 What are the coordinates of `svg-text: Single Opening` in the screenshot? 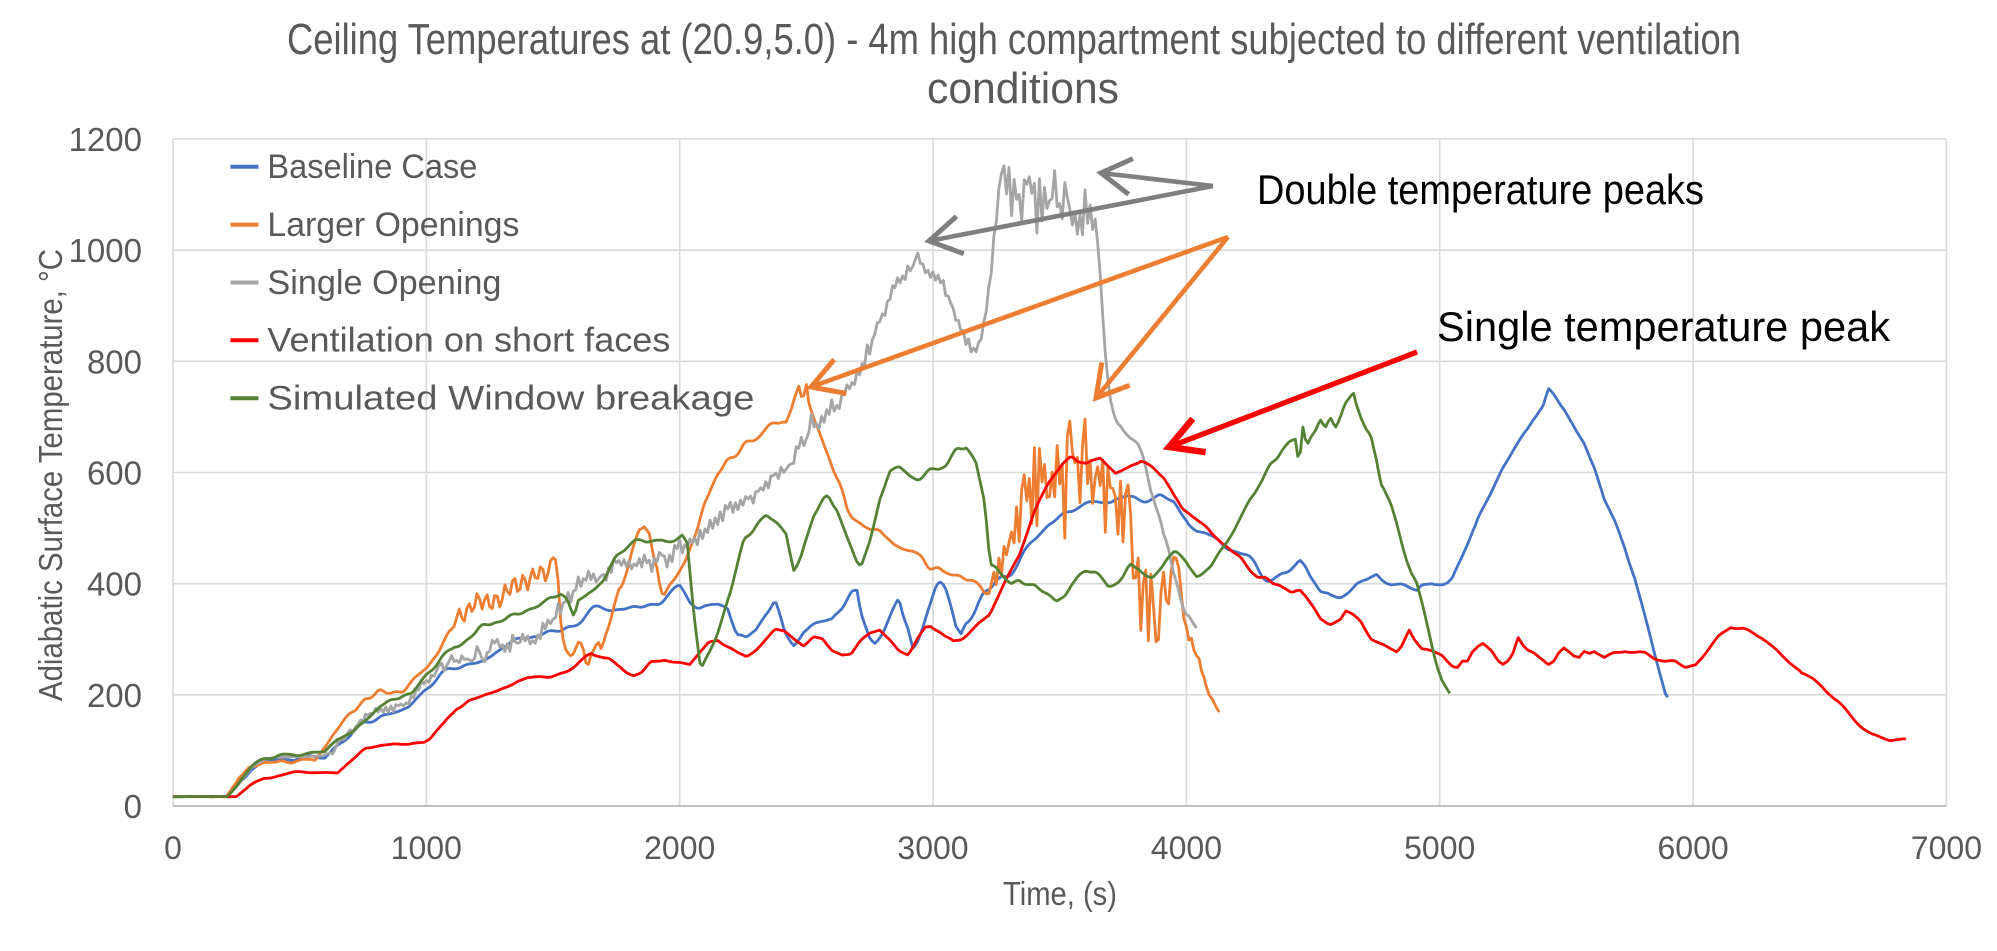 It's located at (384, 283).